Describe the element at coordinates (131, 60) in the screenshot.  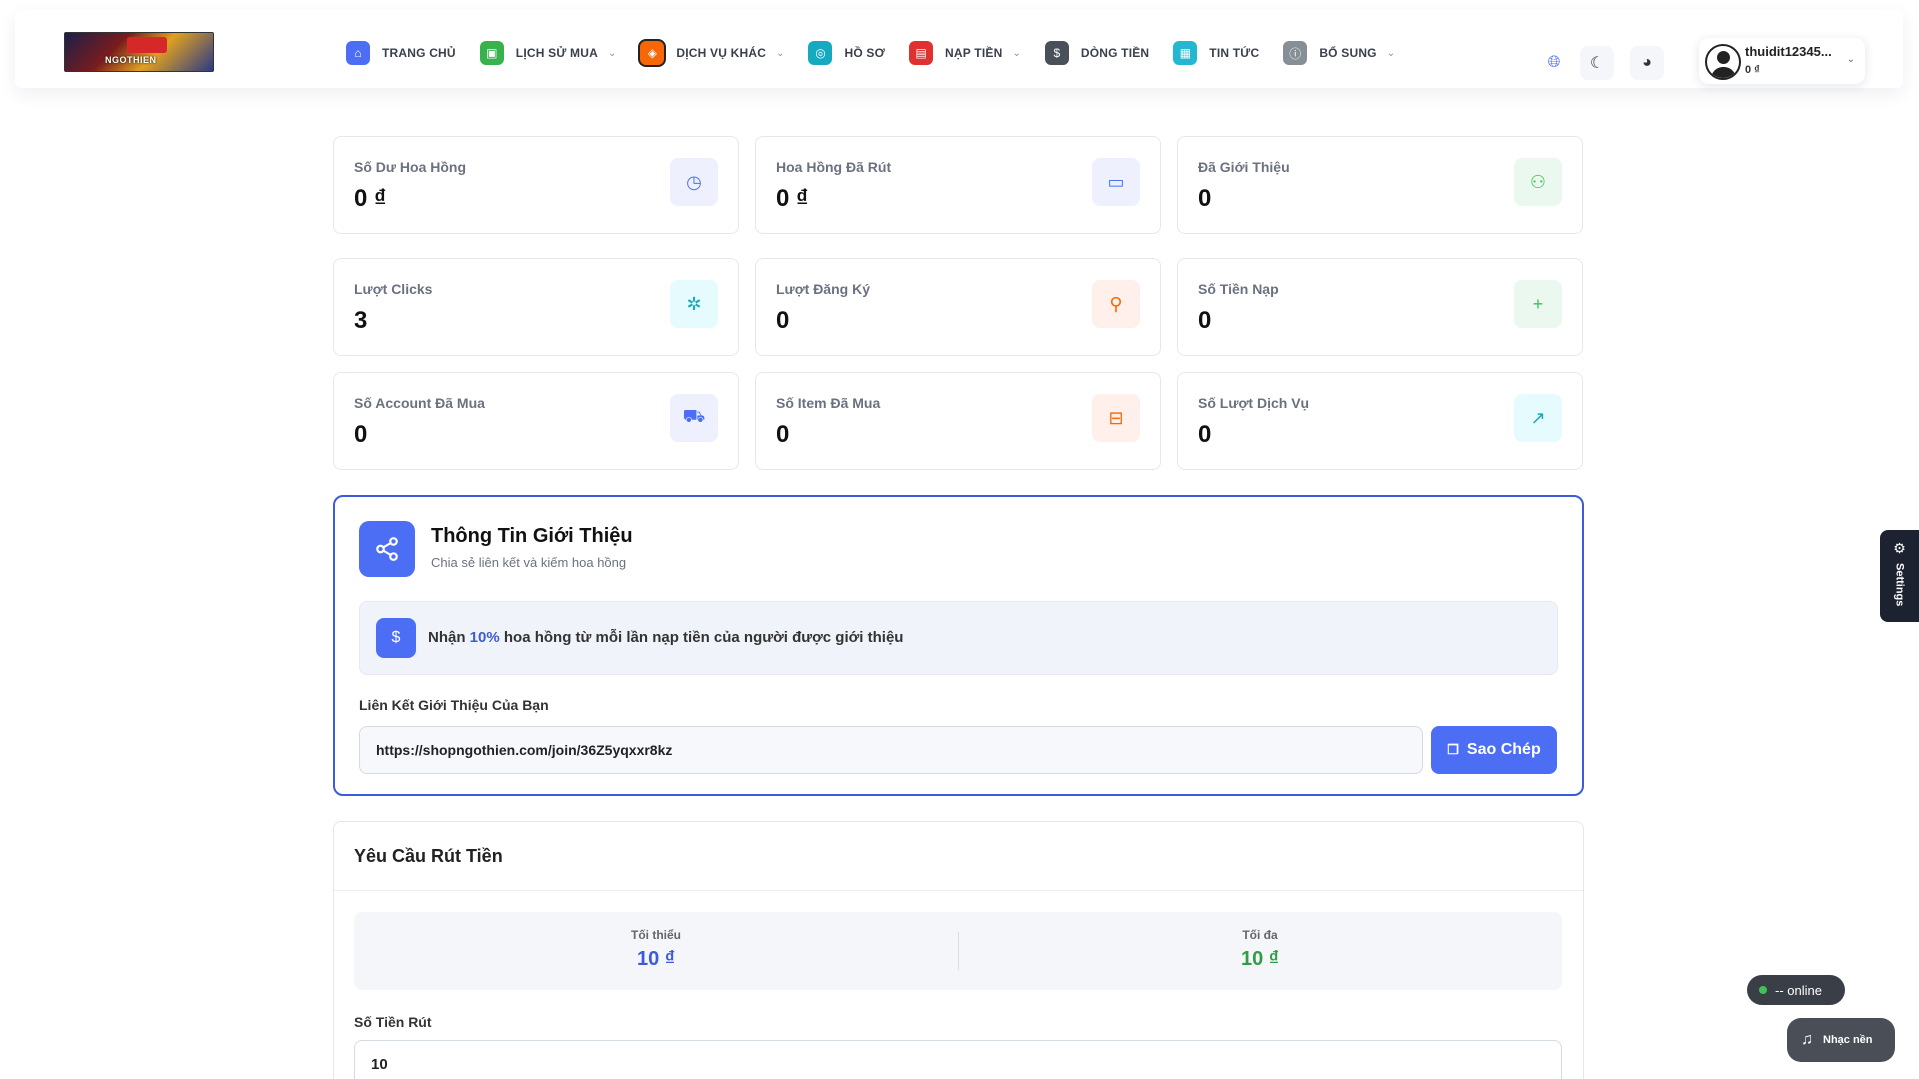
I see `logo-text: NGOTHIEN` at that location.